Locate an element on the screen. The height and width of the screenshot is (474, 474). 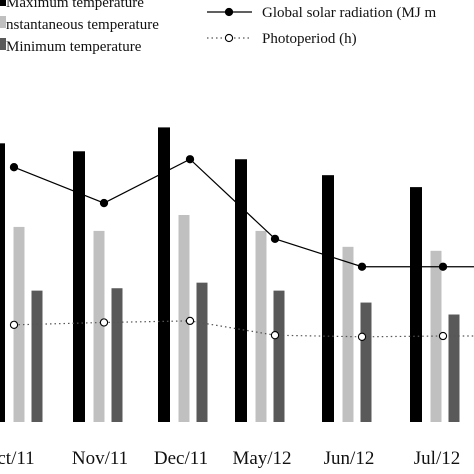
x-tick-label-dec-11: Dec/11 is located at coordinates (181, 458).